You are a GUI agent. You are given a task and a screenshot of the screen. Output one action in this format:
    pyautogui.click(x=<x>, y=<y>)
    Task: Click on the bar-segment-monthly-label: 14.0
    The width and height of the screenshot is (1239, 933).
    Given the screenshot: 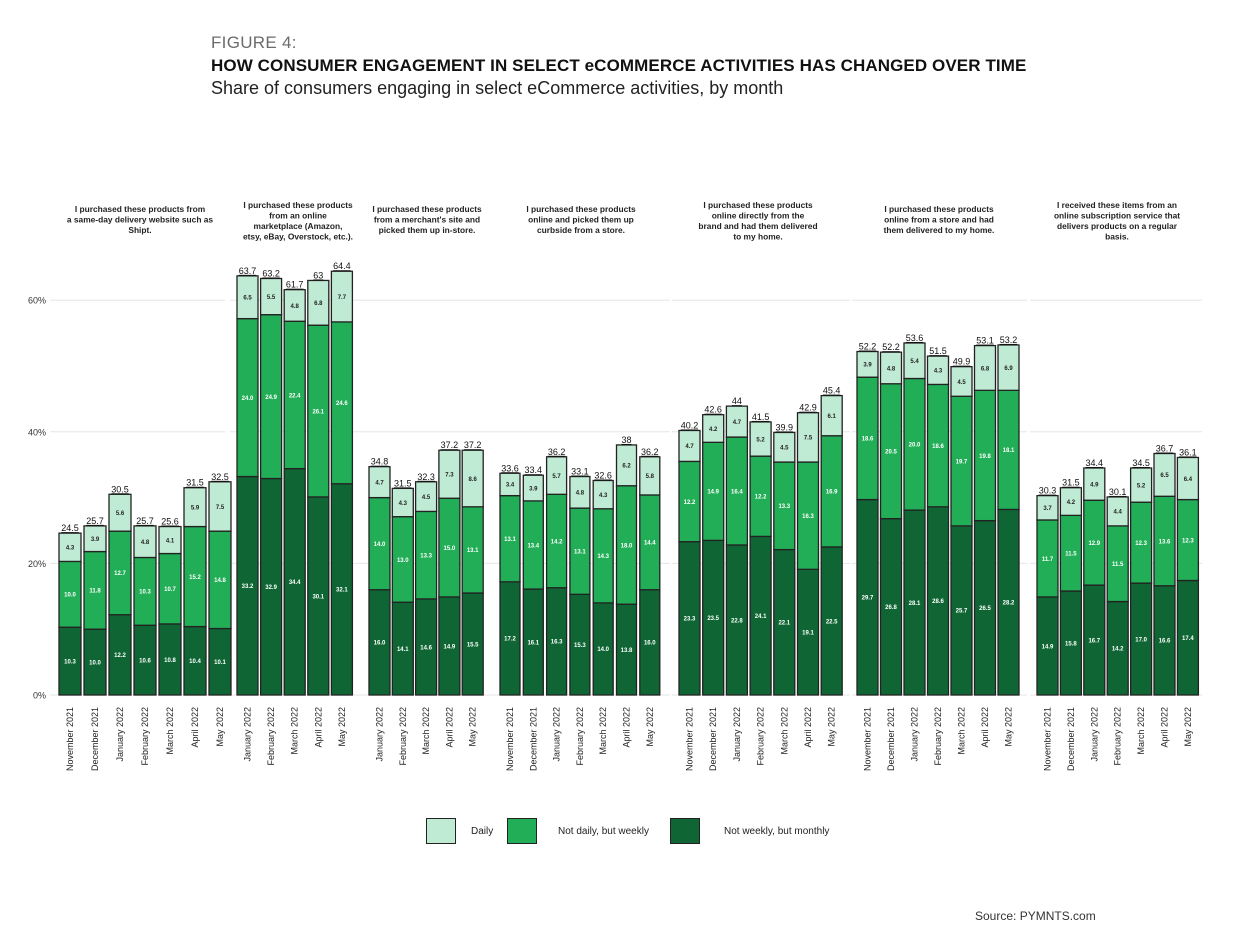 What is the action you would take?
    pyautogui.click(x=603, y=650)
    